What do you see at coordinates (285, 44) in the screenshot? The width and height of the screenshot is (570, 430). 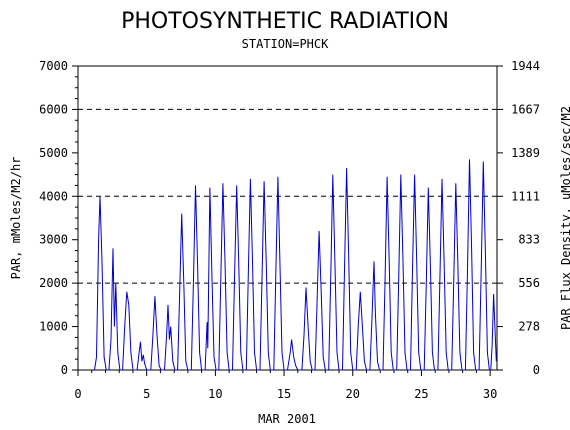 I see `chart-subtitle: STATION=PHCK` at bounding box center [285, 44].